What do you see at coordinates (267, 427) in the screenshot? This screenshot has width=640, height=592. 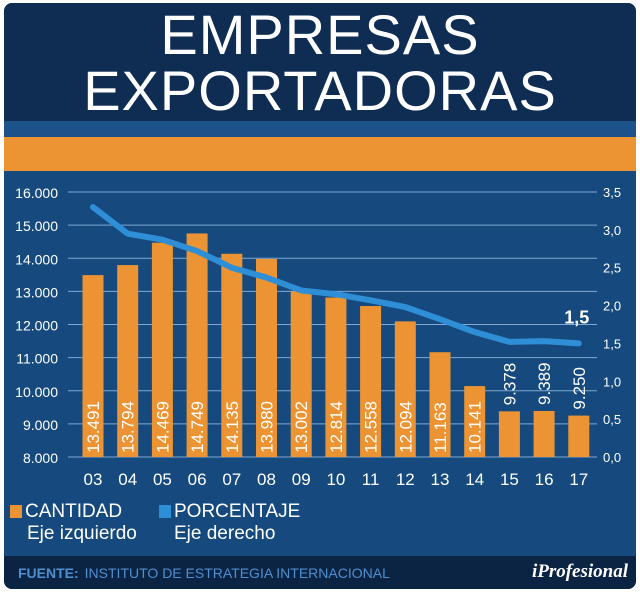 I see `bar-value-label: 13.980` at bounding box center [267, 427].